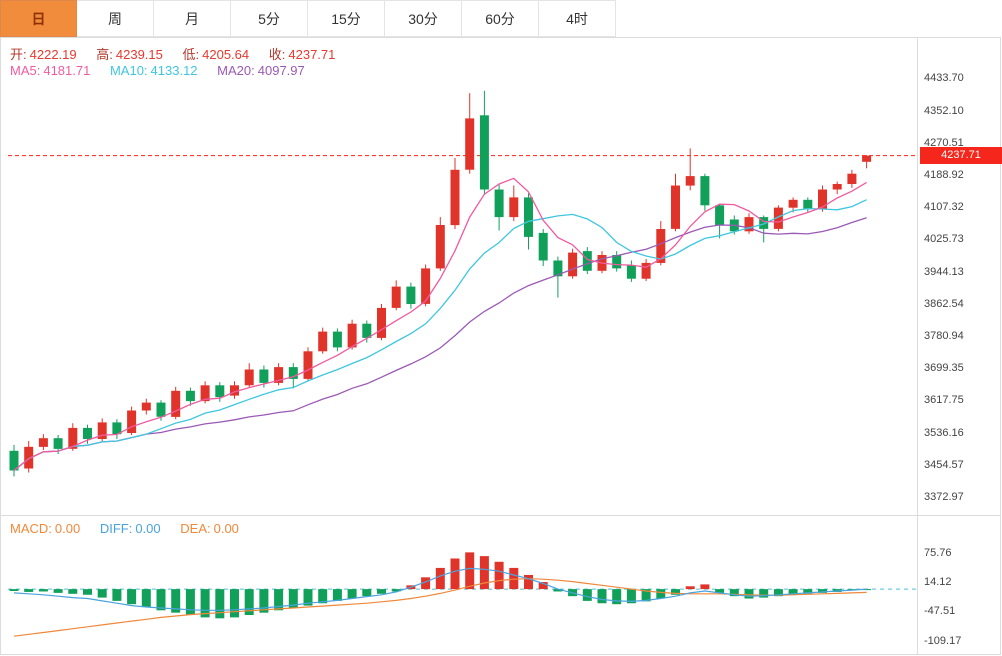  Describe the element at coordinates (25, 70) in the screenshot. I see `ma5-label: MA5:` at that location.